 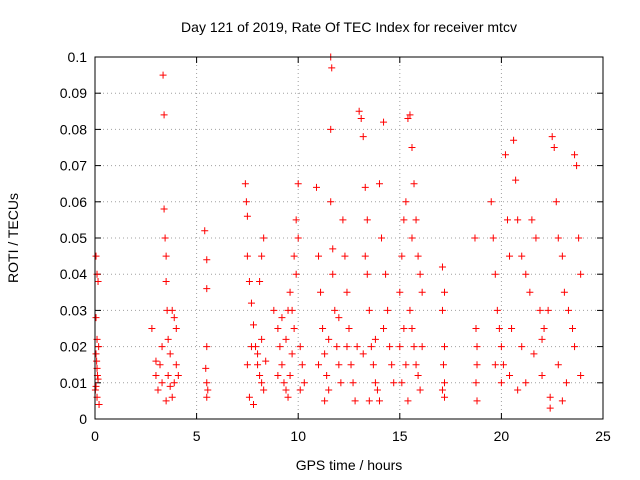 I want to click on y-tick-label: 0.01, so click(x=73, y=383).